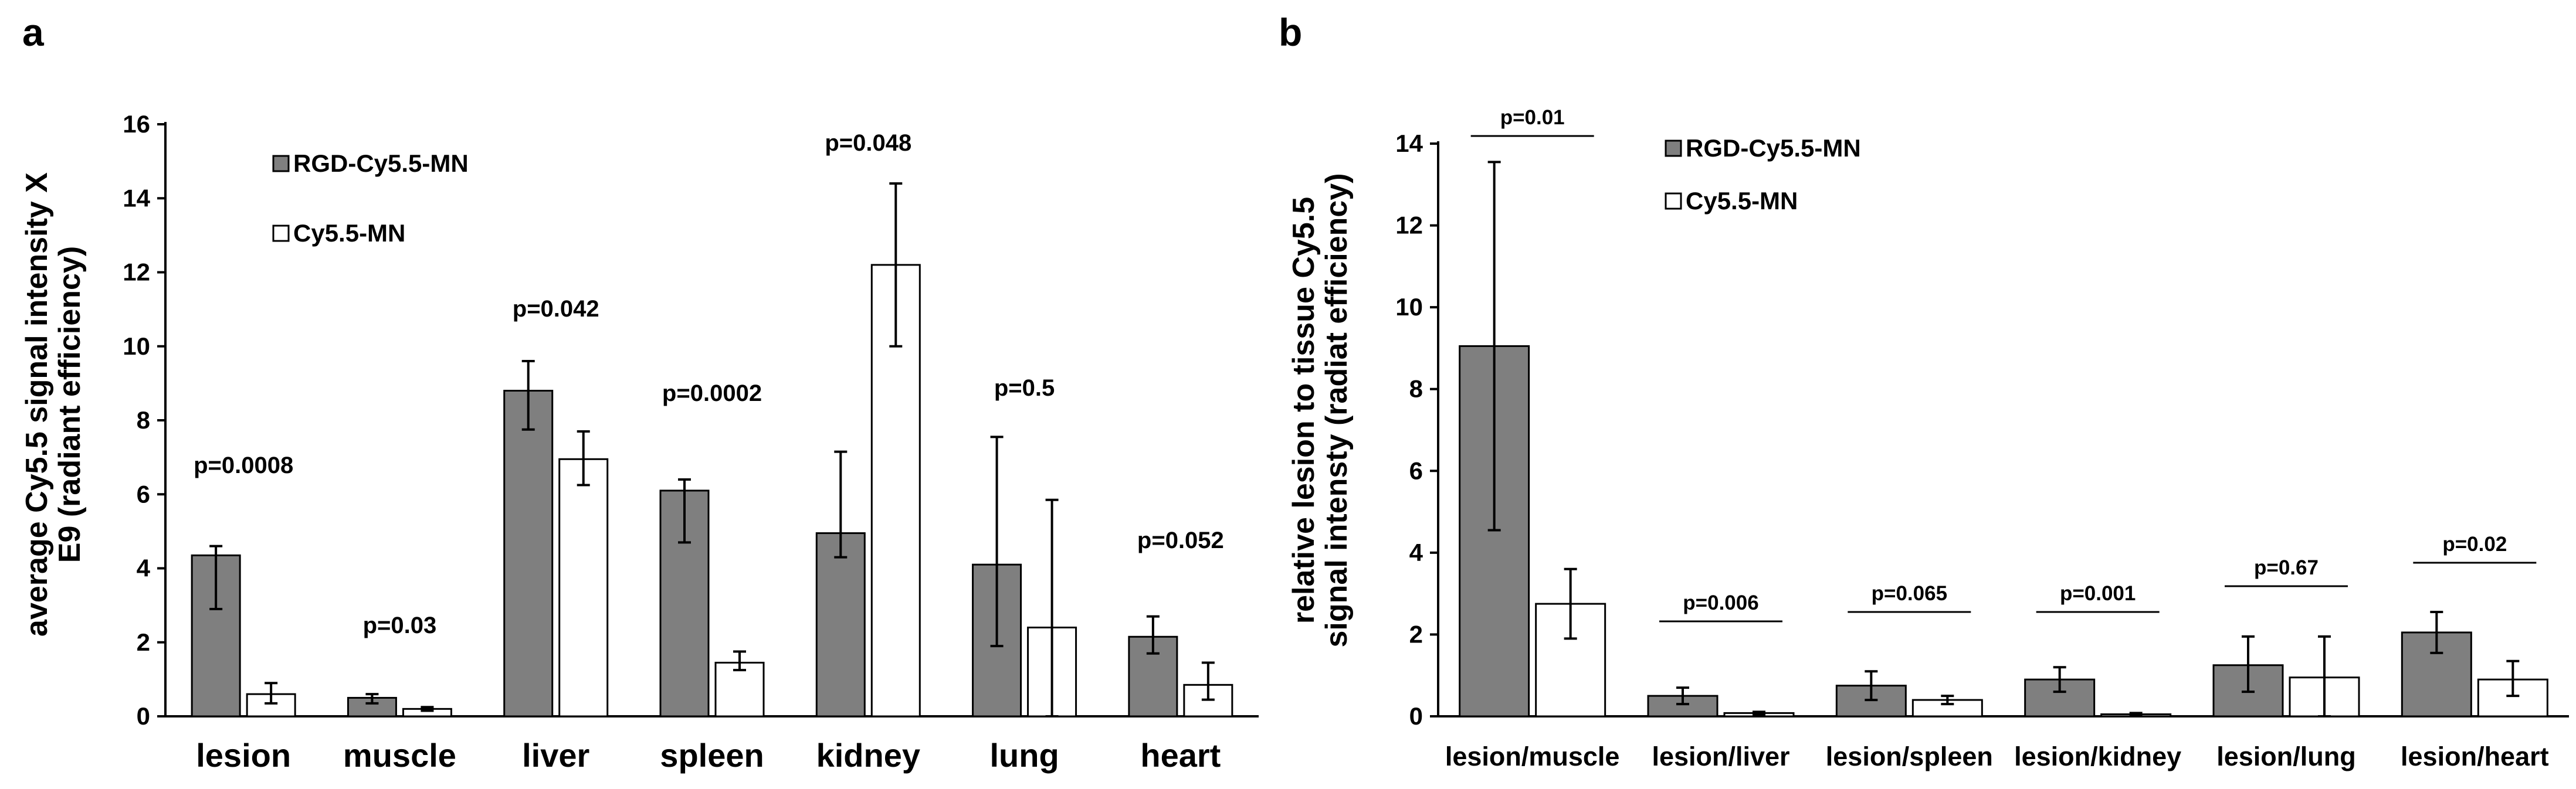 Image resolution: width=2576 pixels, height=789 pixels. I want to click on p-value-label: p=0.5, so click(1024, 388).